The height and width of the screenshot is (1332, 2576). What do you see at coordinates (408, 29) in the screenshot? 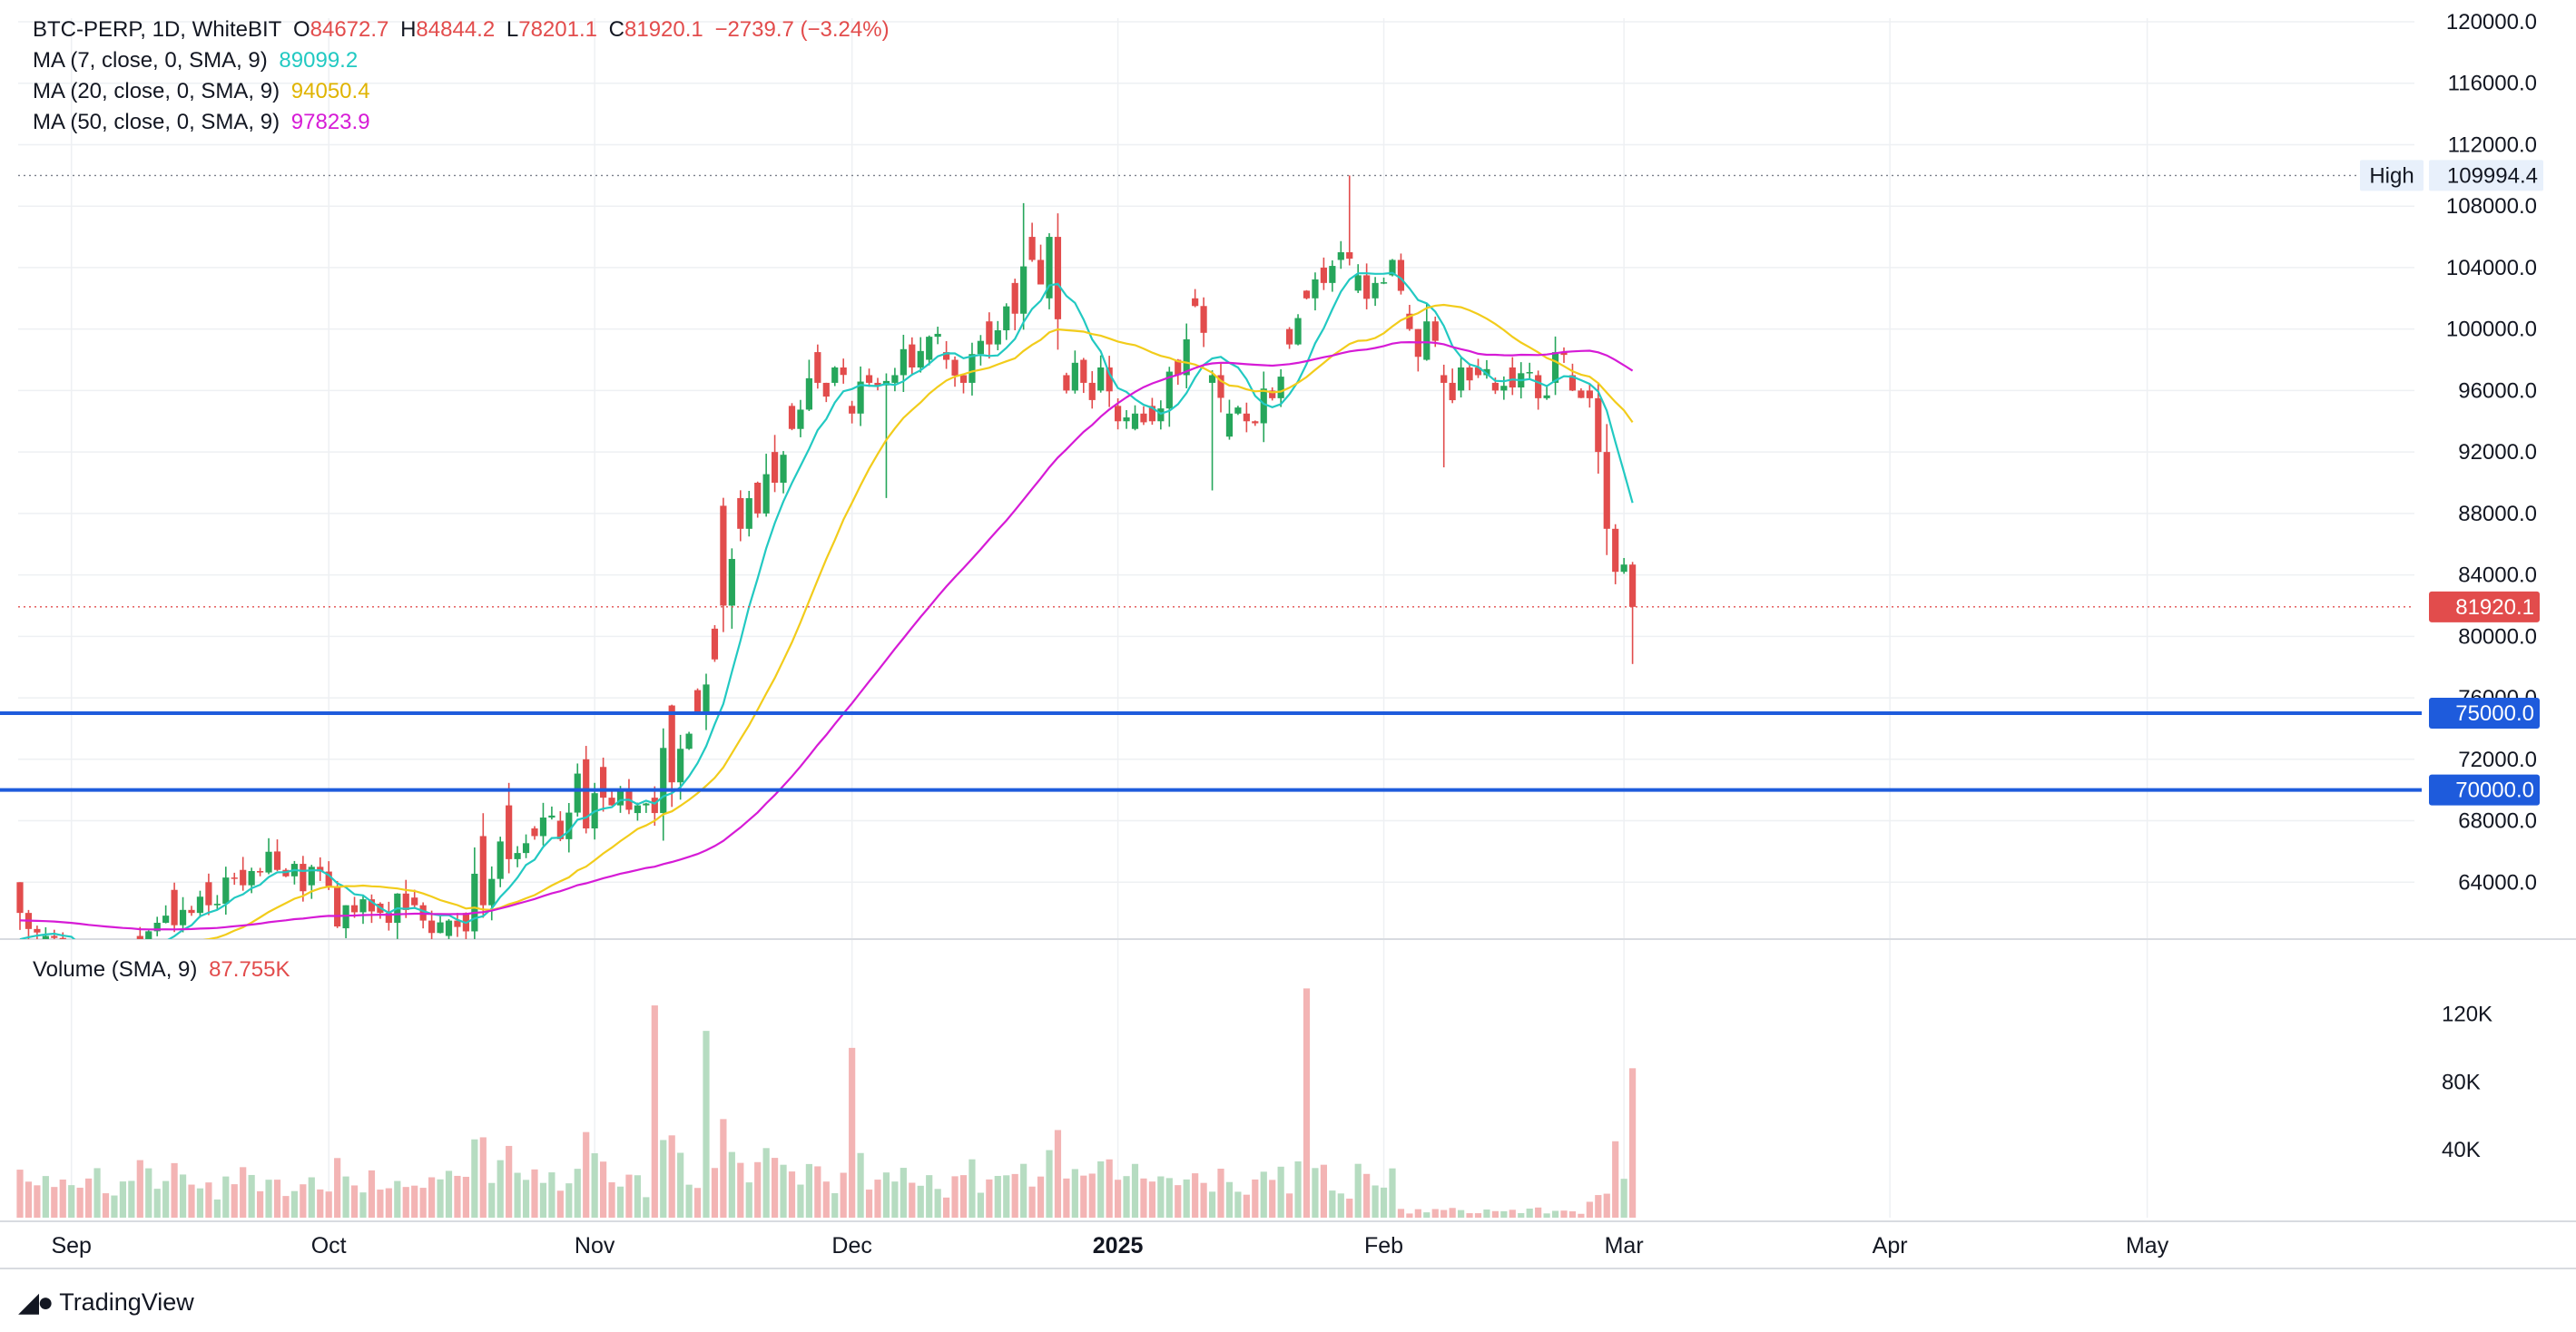
I see `high-label: H` at bounding box center [408, 29].